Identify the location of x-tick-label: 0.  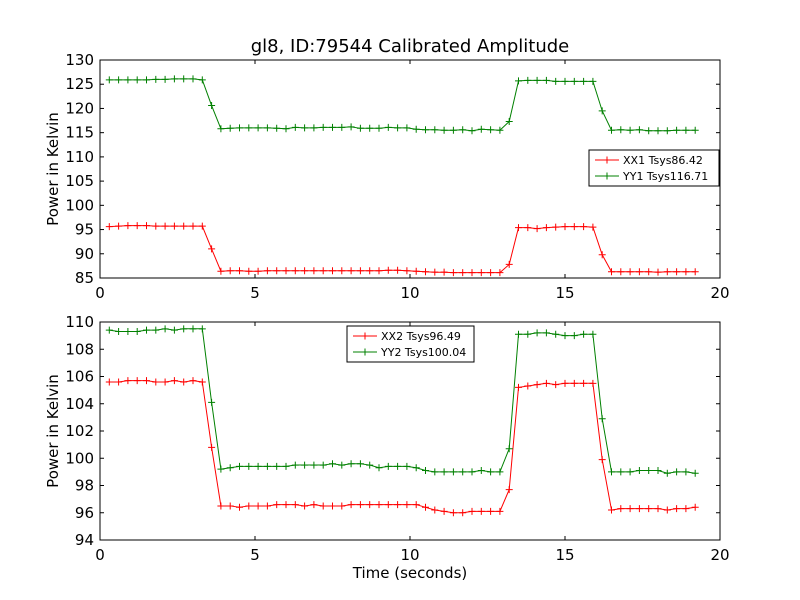
(100, 555).